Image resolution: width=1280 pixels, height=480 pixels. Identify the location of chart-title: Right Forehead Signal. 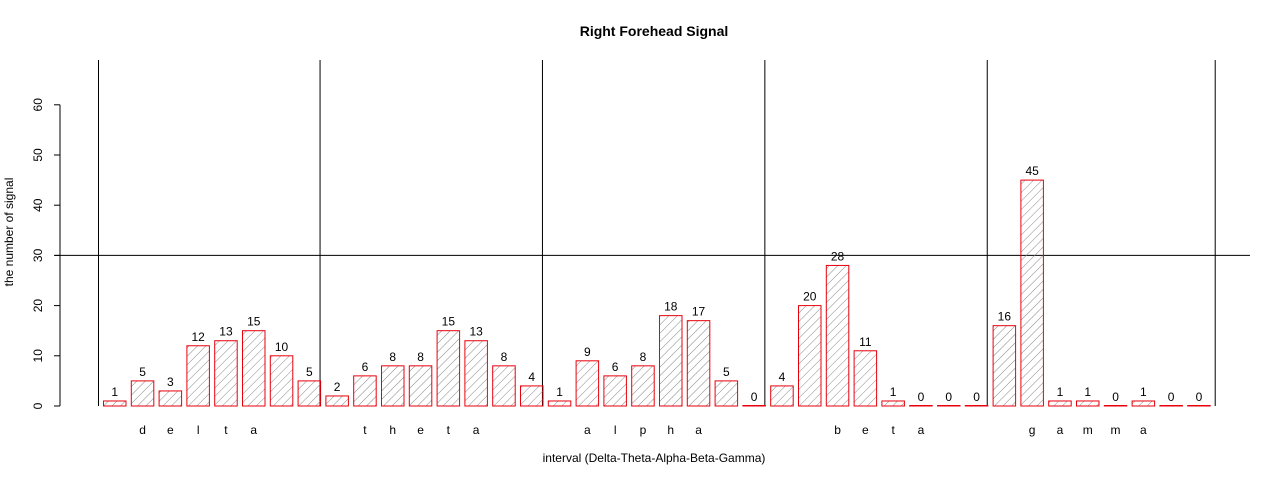
(654, 31).